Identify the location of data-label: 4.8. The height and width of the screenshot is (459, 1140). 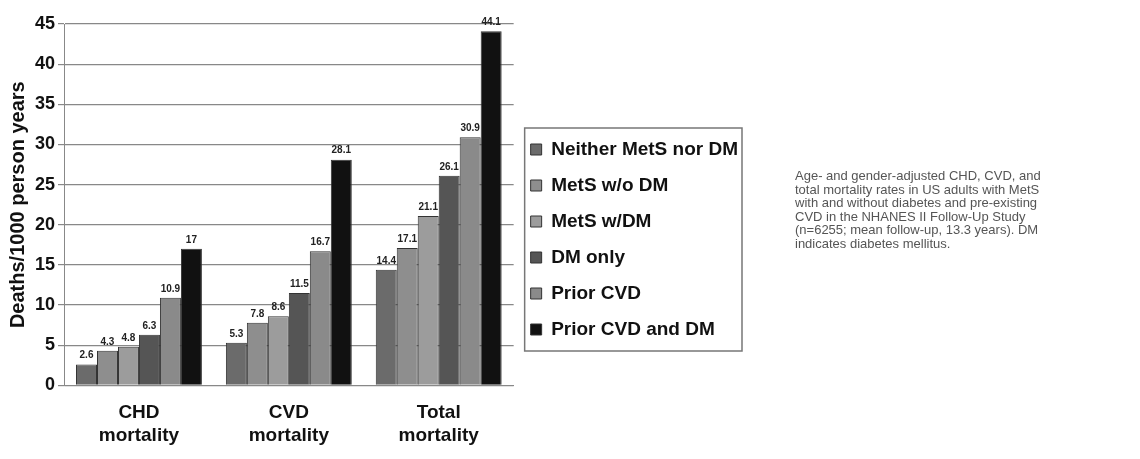
(128, 337).